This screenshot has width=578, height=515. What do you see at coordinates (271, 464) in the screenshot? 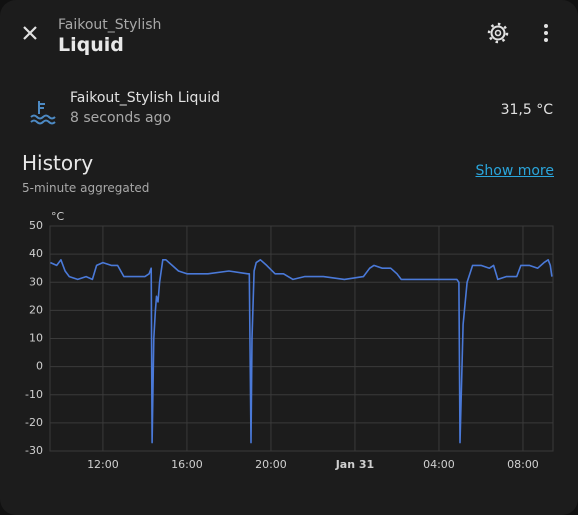
I see `x-tick-label: 20:00` at bounding box center [271, 464].